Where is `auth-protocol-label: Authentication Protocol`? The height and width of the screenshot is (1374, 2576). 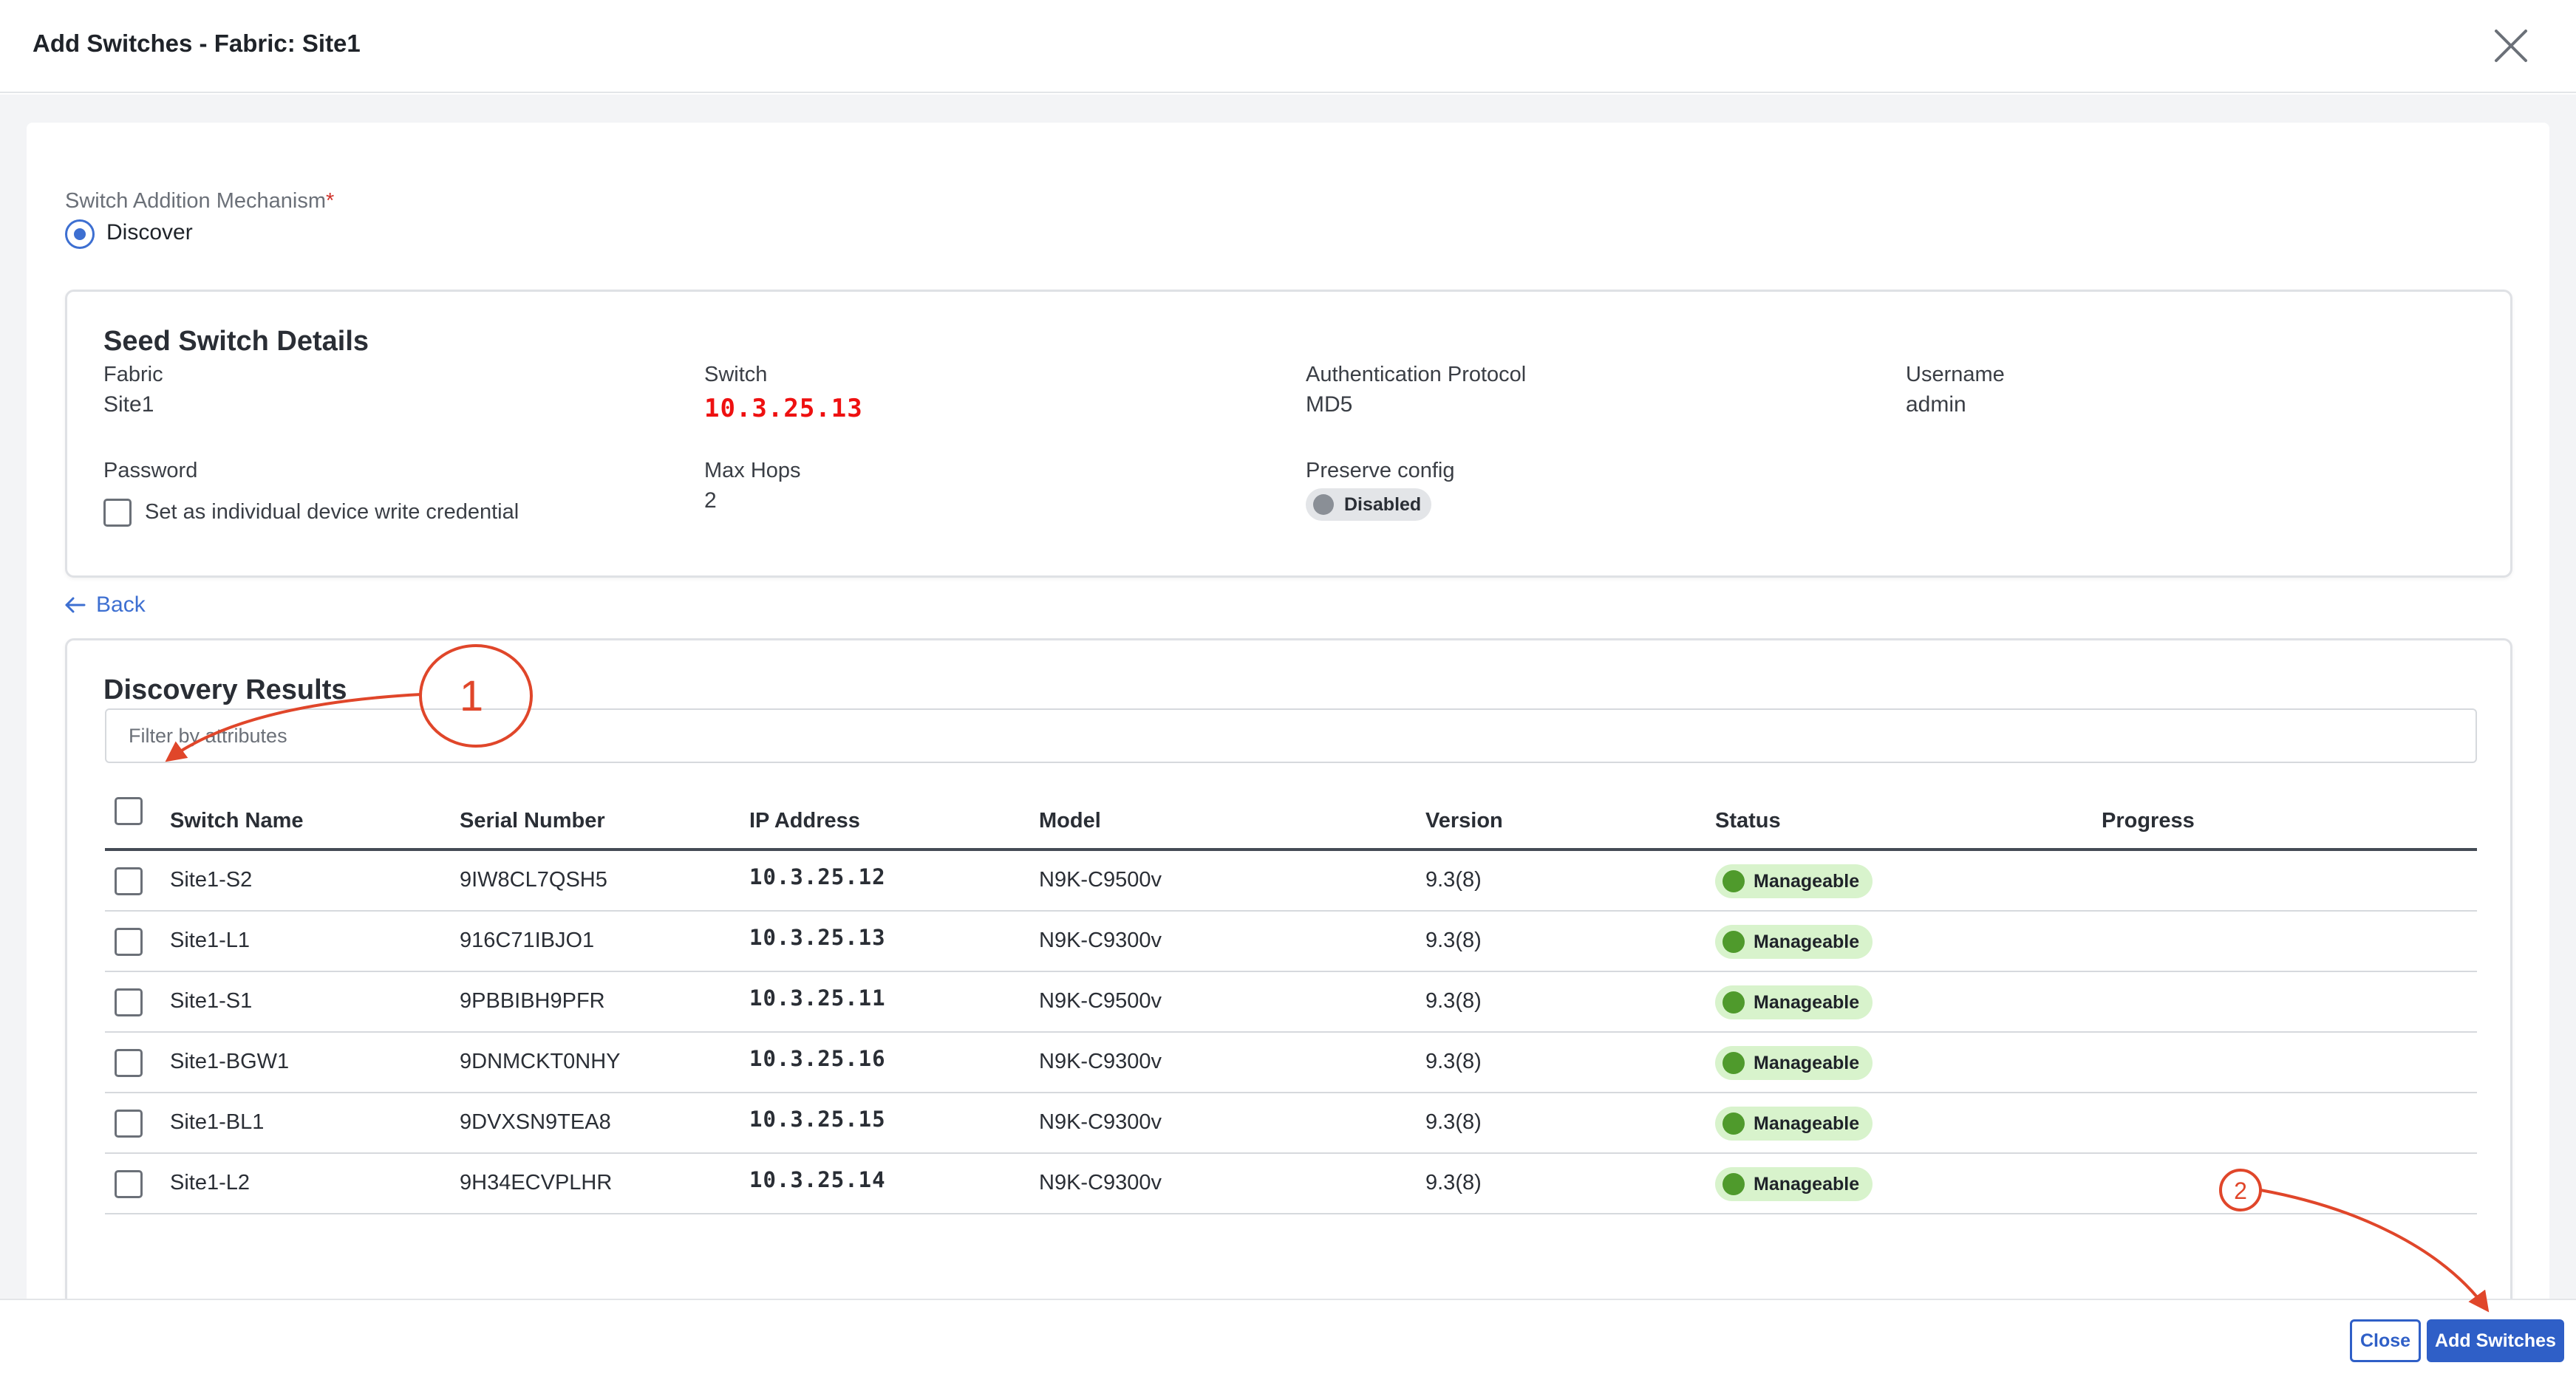
auth-protocol-label: Authentication Protocol is located at coordinates (1416, 375).